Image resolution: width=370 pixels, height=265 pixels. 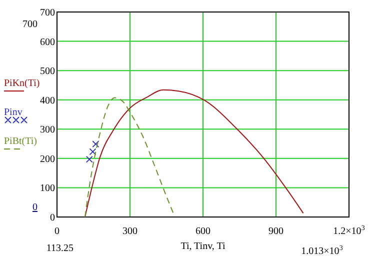 I want to click on y-tick-label: 200, so click(x=47, y=159).